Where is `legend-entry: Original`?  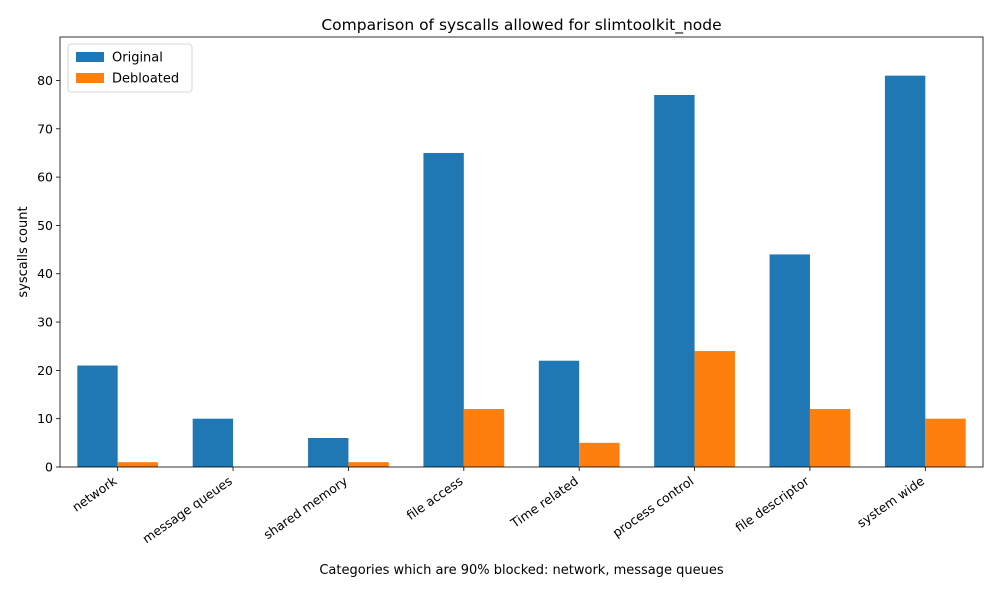
legend-entry: Original is located at coordinates (137, 58).